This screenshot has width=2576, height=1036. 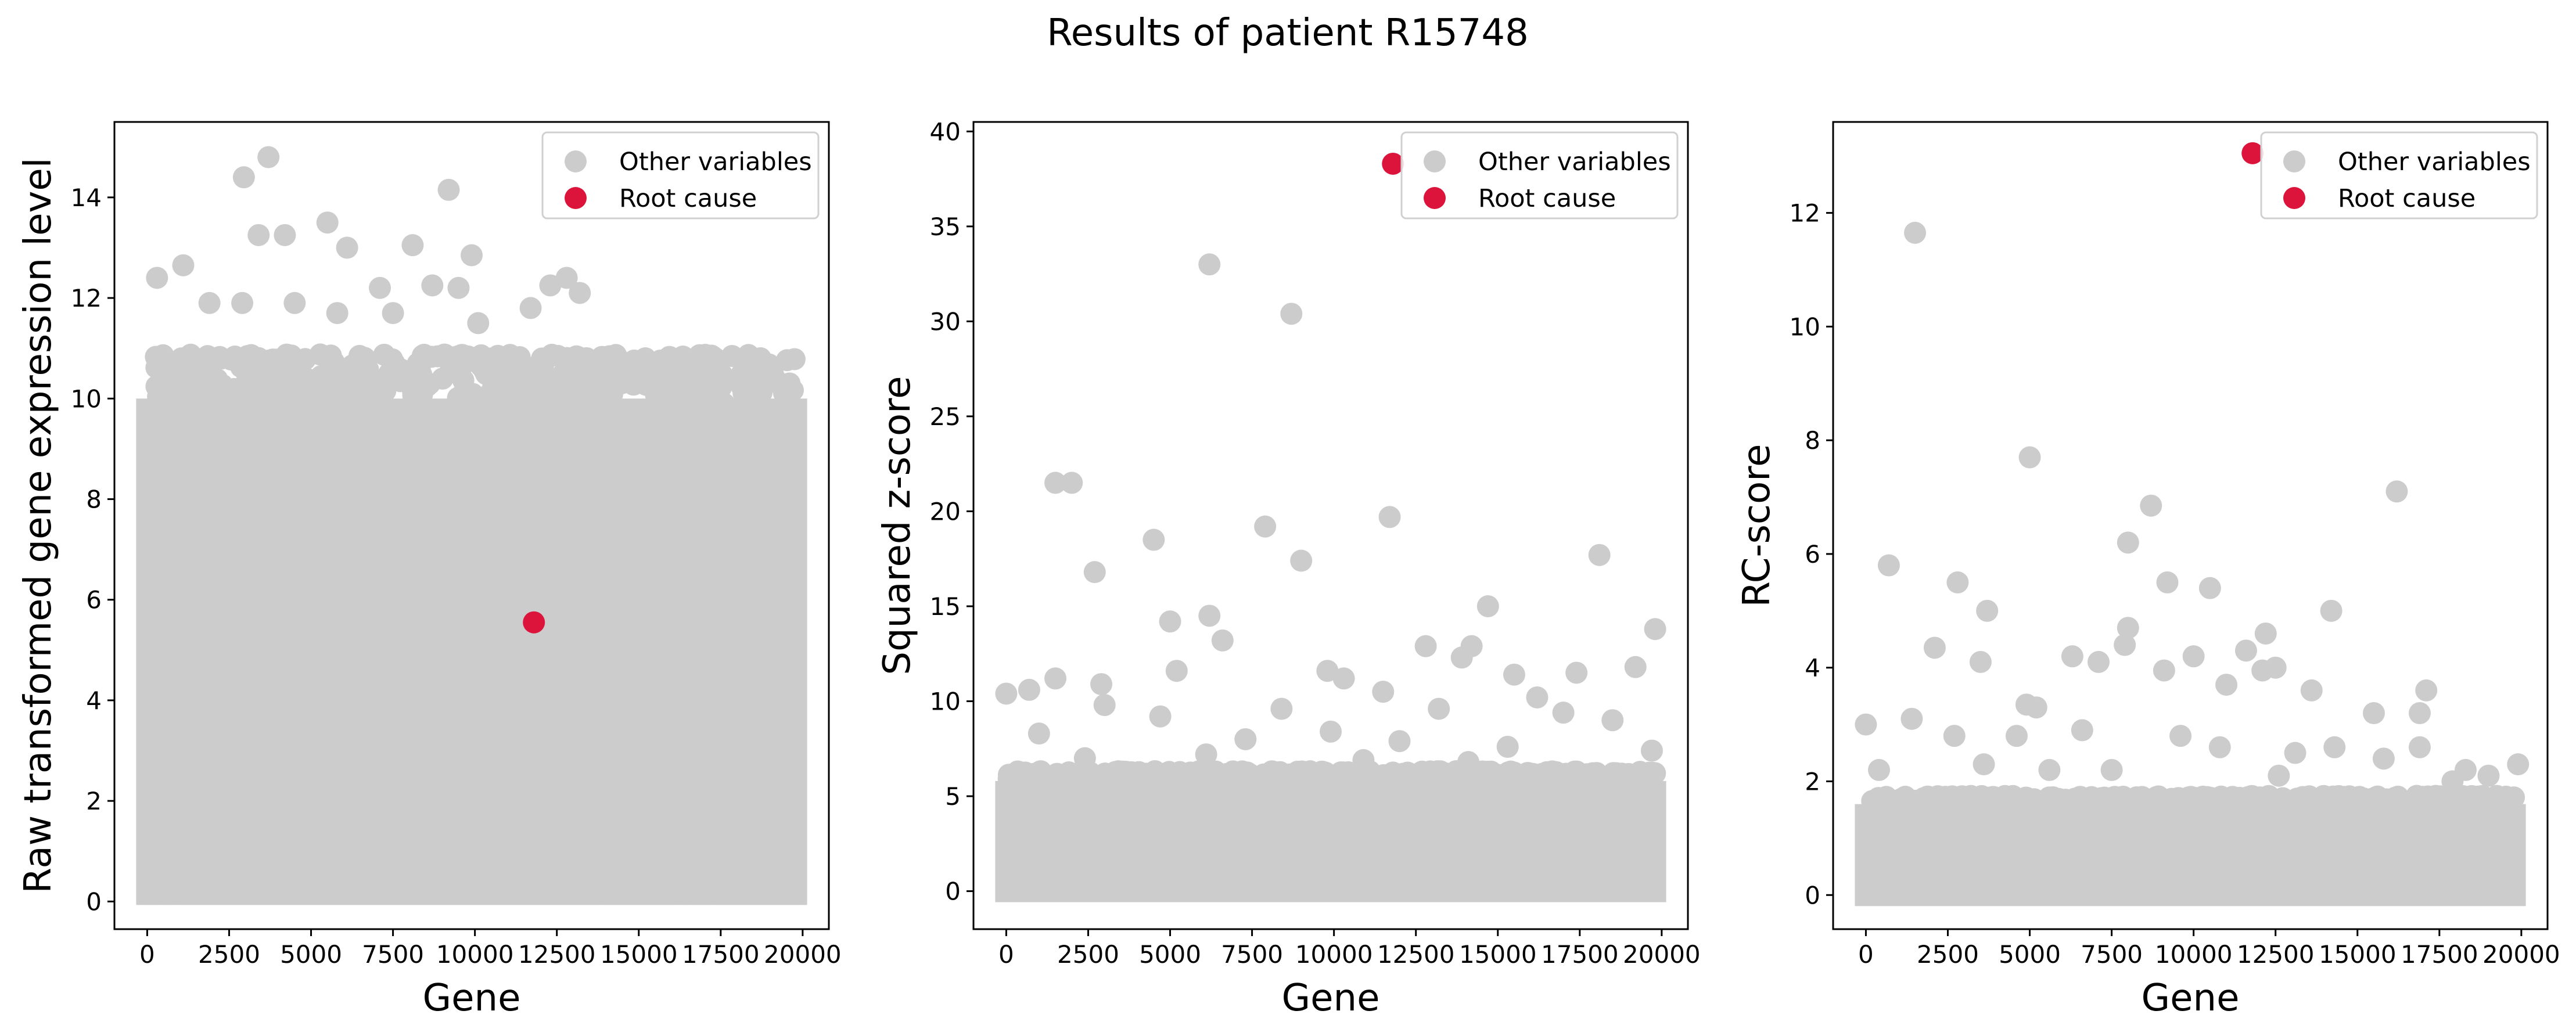 I want to click on y-tick-label: 6, so click(x=94, y=600).